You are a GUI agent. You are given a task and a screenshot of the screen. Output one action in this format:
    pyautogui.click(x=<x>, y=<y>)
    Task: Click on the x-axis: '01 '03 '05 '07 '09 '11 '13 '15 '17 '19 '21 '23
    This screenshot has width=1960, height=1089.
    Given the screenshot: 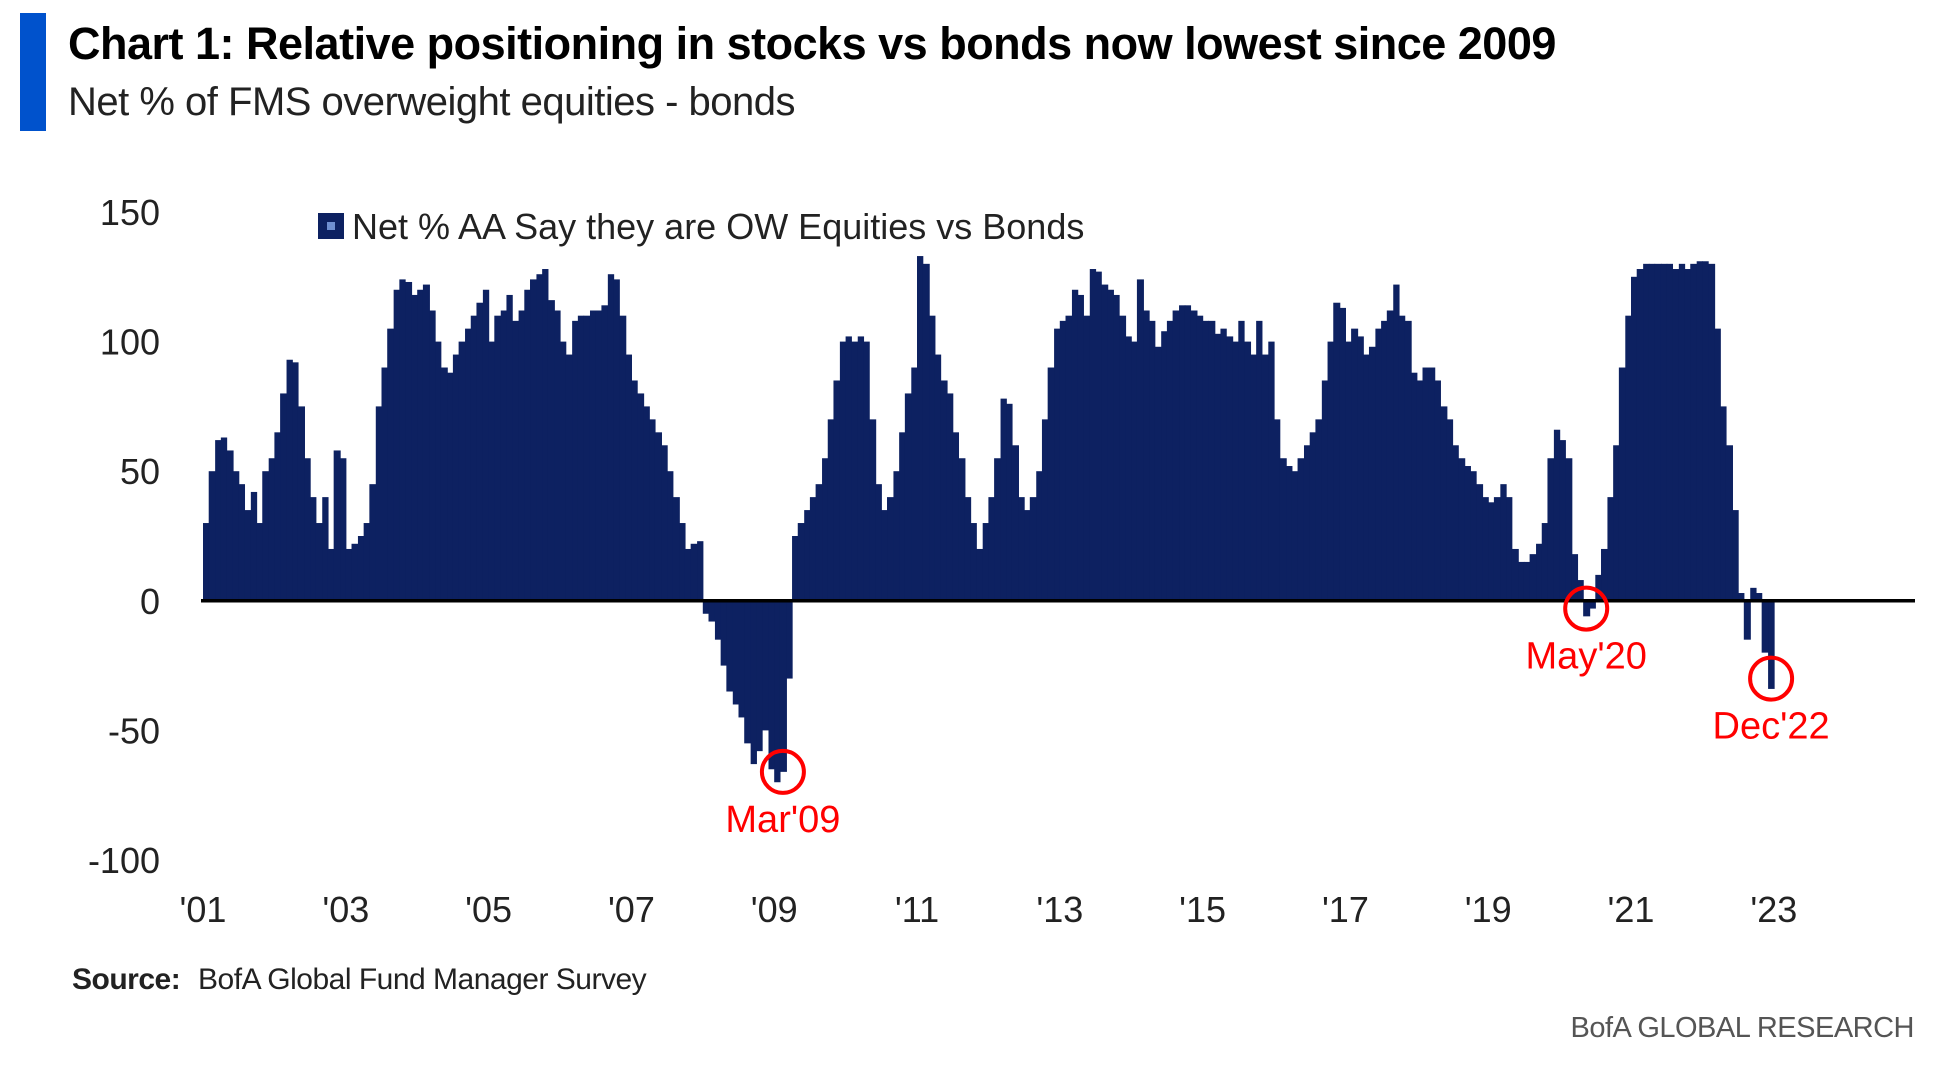 What is the action you would take?
    pyautogui.click(x=989, y=909)
    